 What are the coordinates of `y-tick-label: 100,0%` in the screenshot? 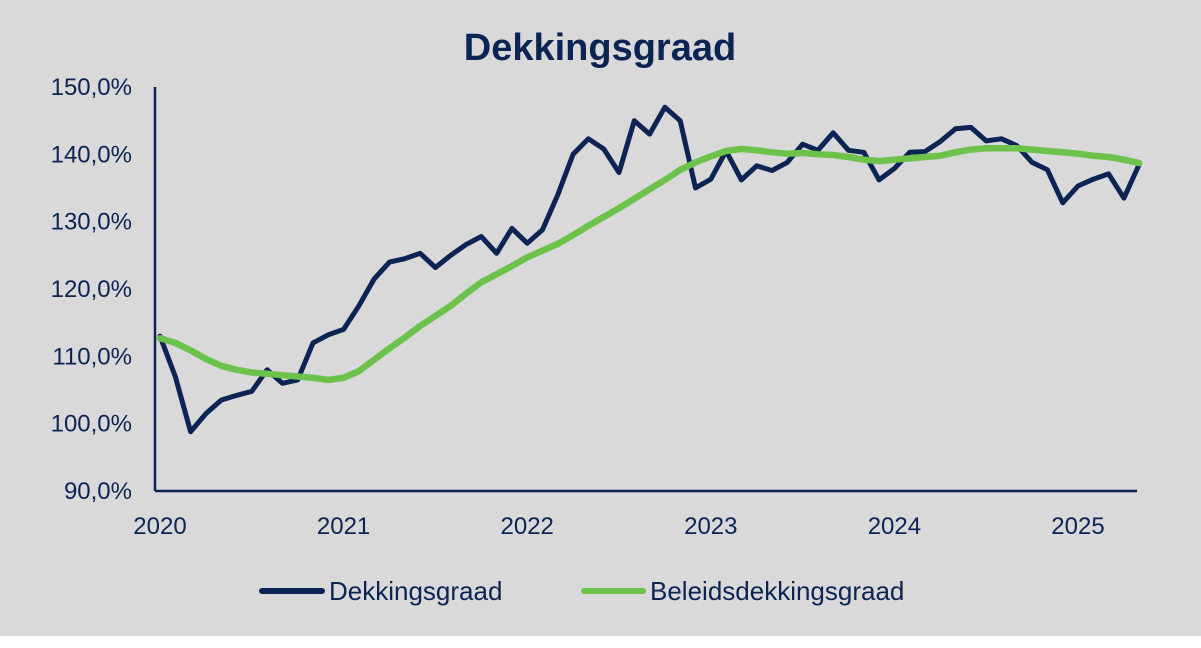 It's located at (91, 424).